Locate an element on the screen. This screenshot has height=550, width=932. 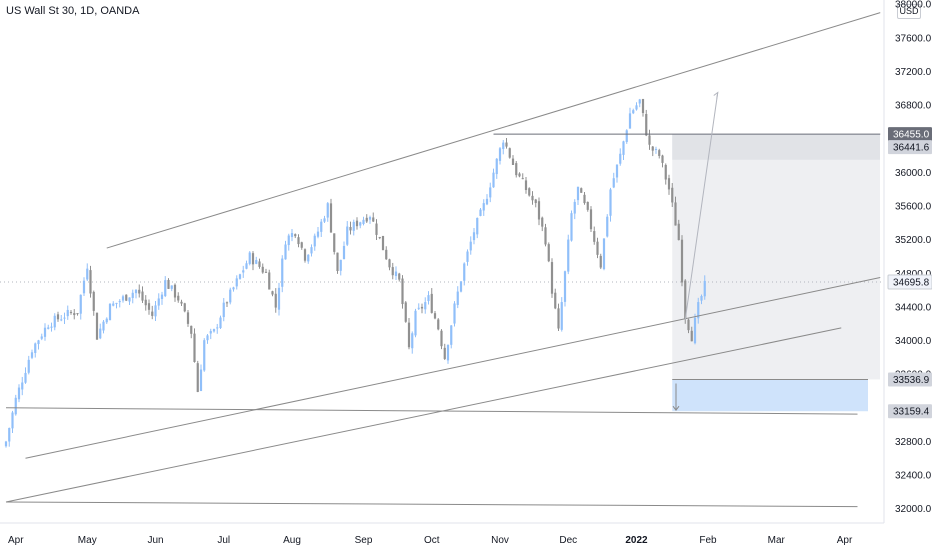
y-tick-label: 32800.0 is located at coordinates (913, 442).